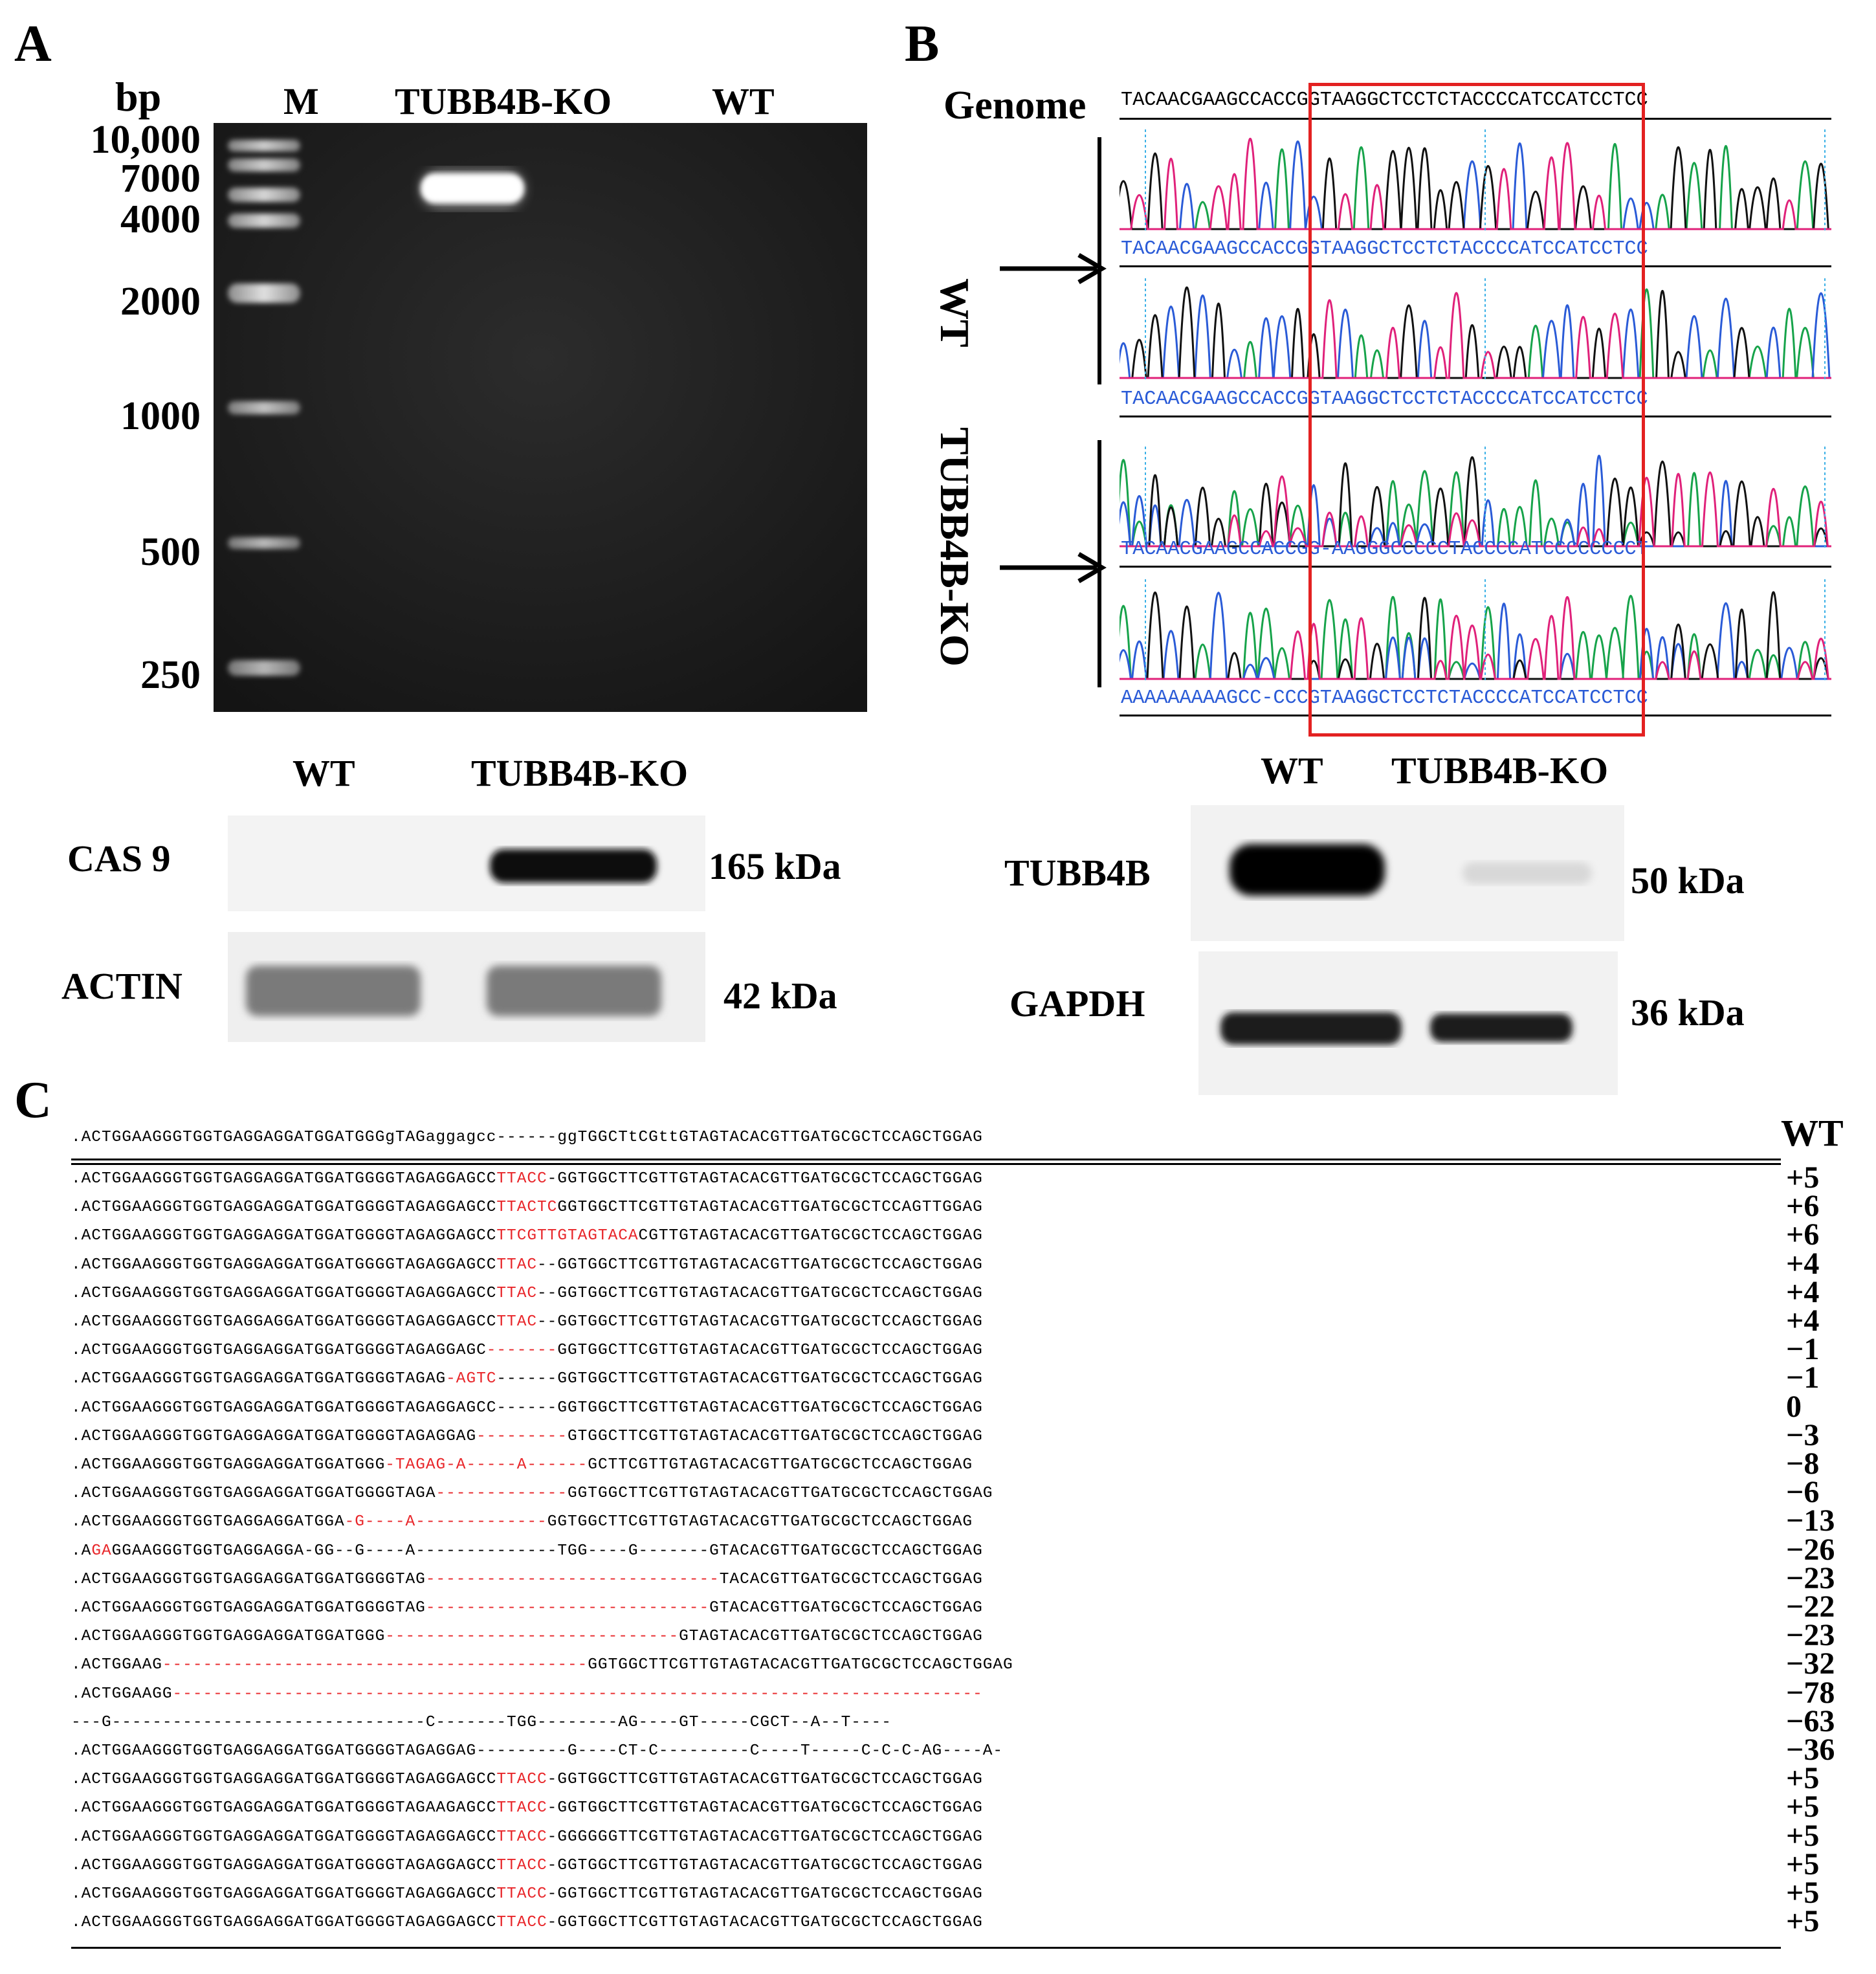  I want to click on sequence-segment: CGTTGTAGTACACGTTGATGCGCTCCAGCTGGAG, so click(810, 1236).